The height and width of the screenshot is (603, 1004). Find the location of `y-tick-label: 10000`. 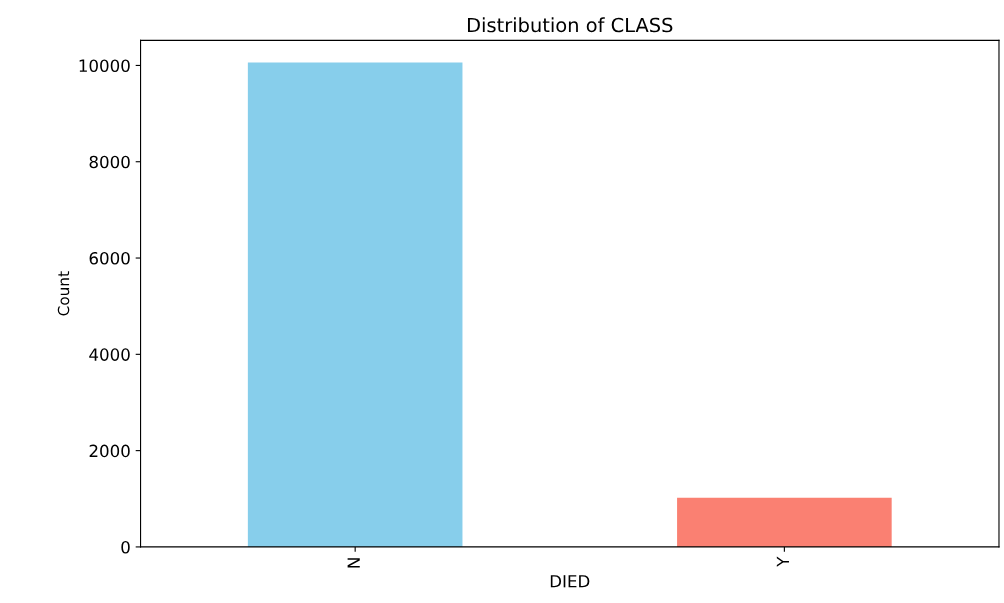

y-tick-label: 10000 is located at coordinates (104, 66).